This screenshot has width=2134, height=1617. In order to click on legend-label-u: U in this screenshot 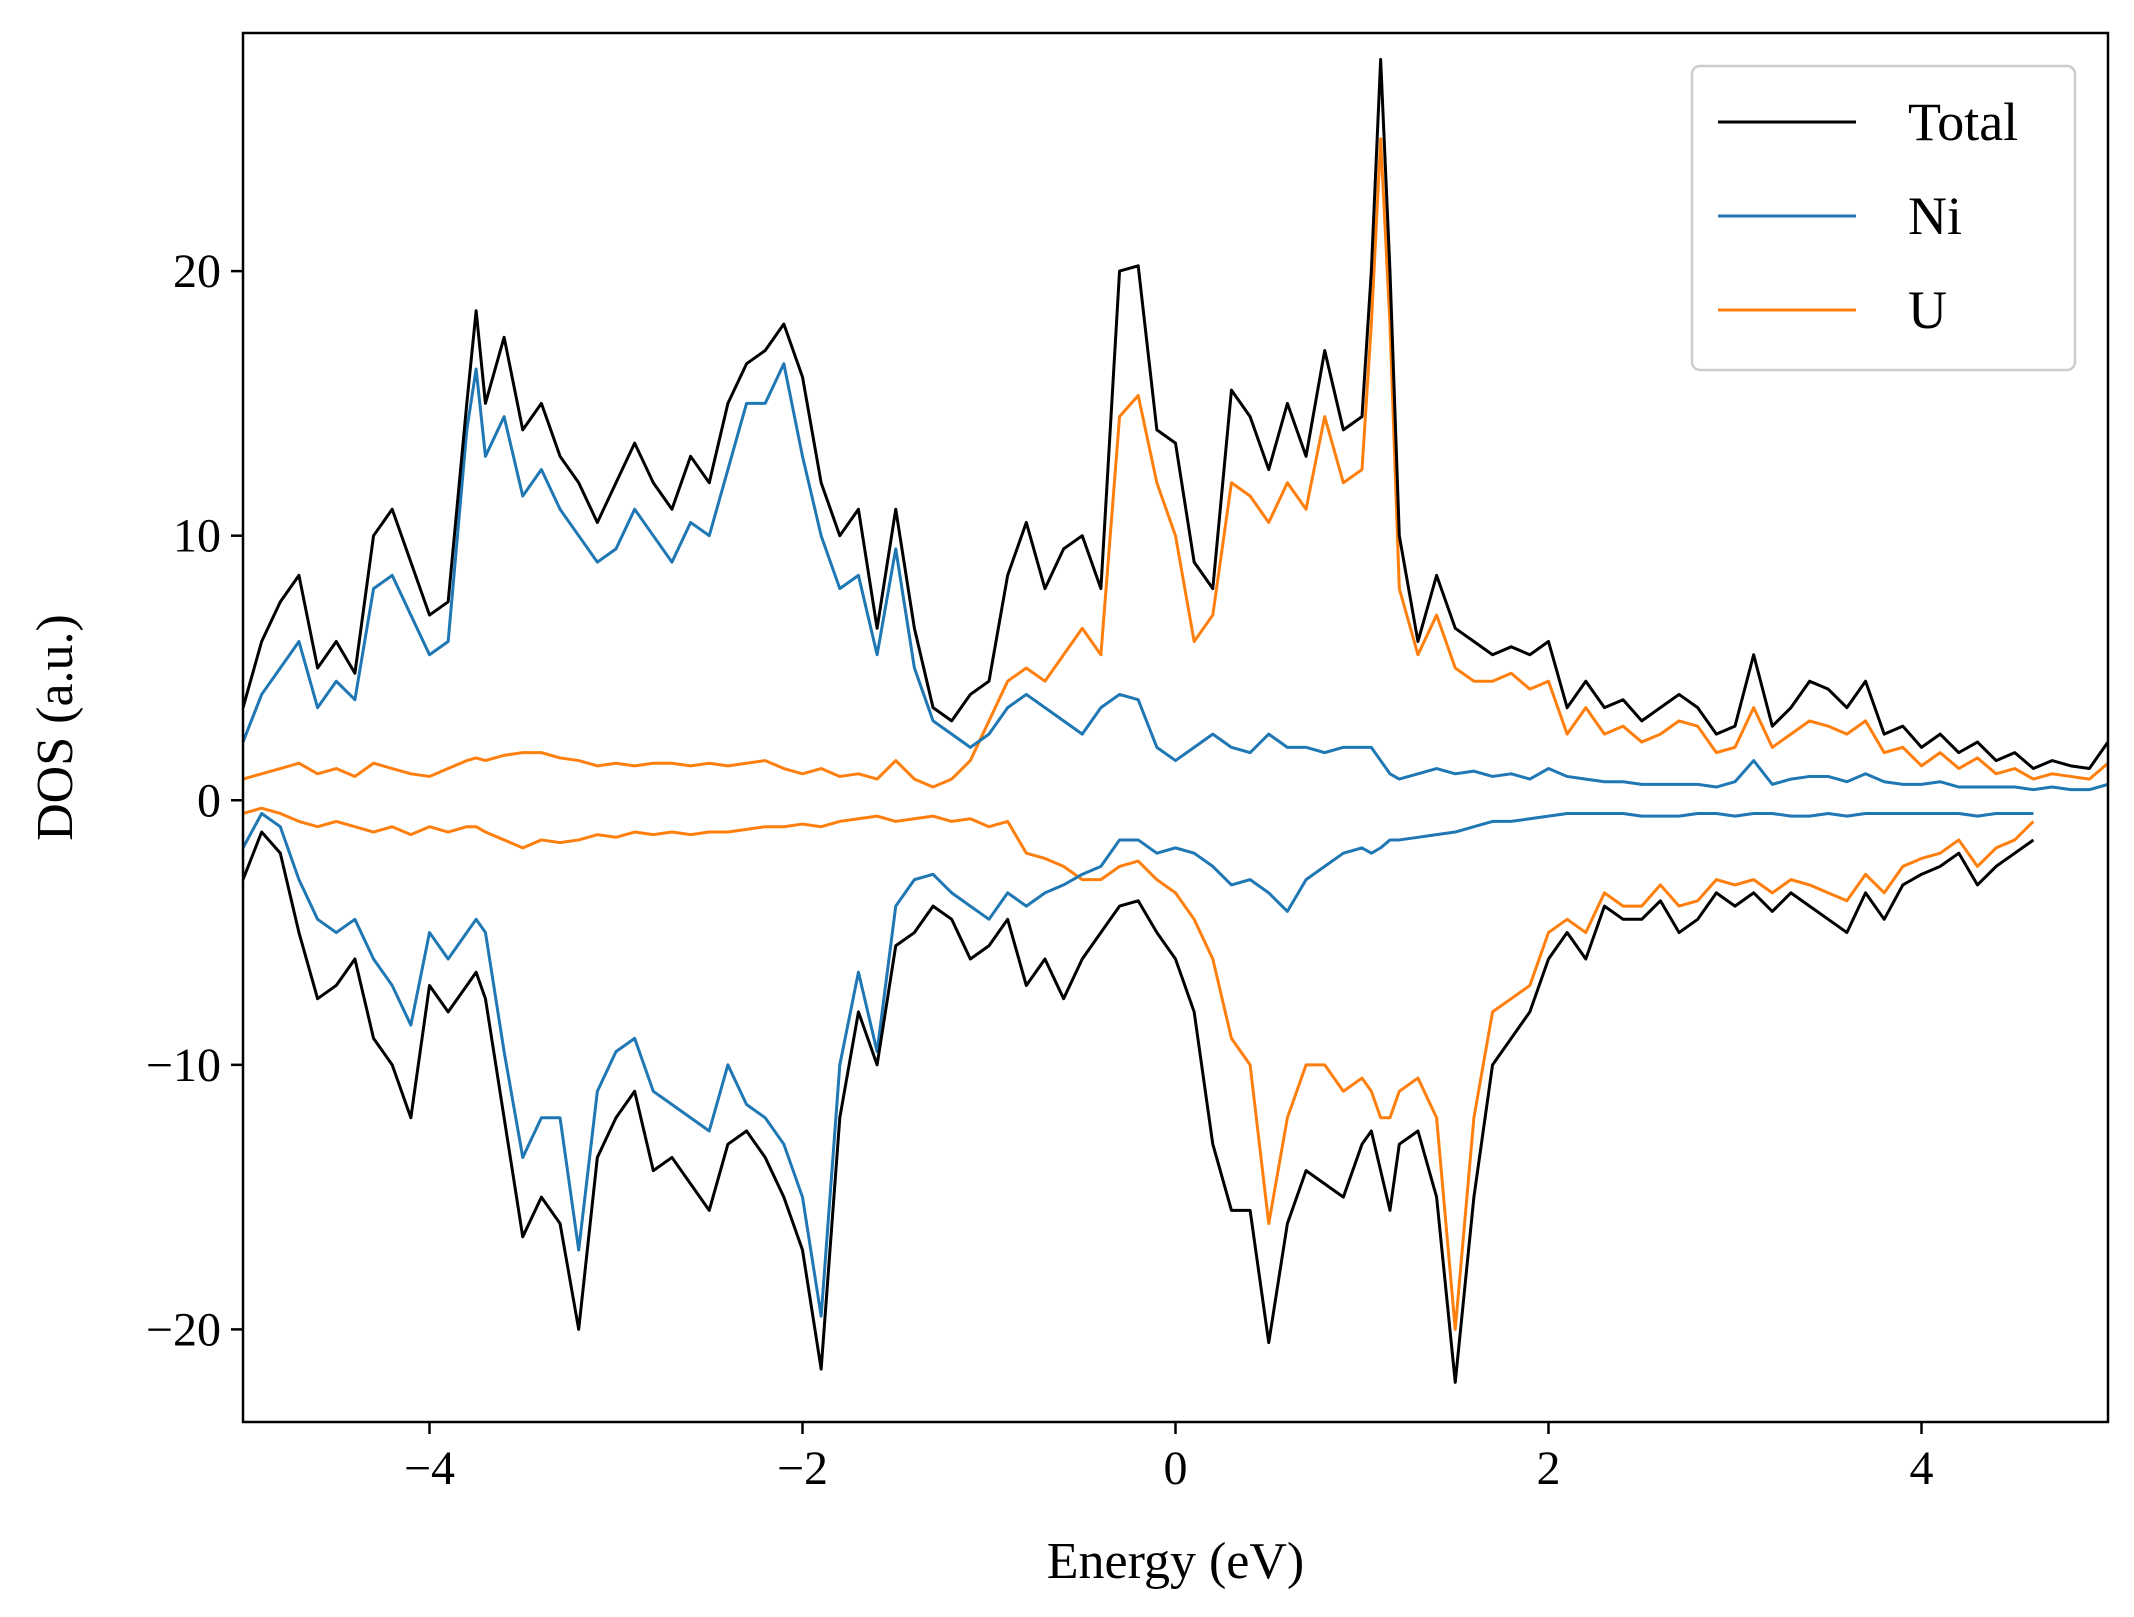, I will do `click(1927, 310)`.